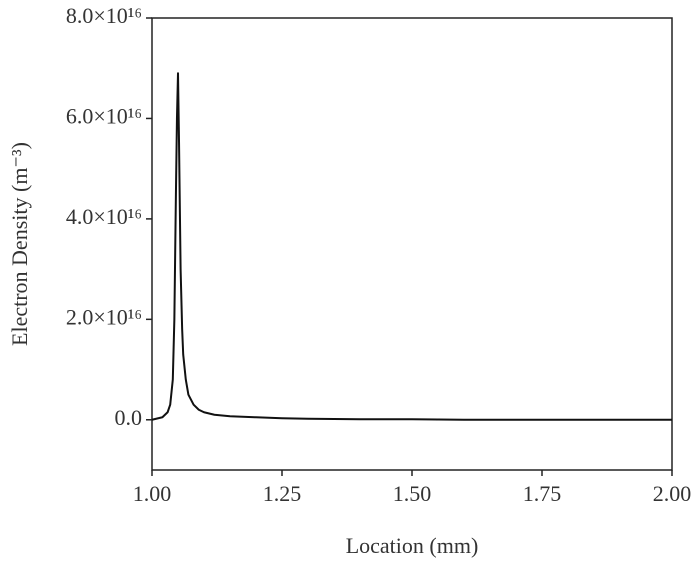  I want to click on y-tick-label: 6.0×10¹⁶, so click(104, 115).